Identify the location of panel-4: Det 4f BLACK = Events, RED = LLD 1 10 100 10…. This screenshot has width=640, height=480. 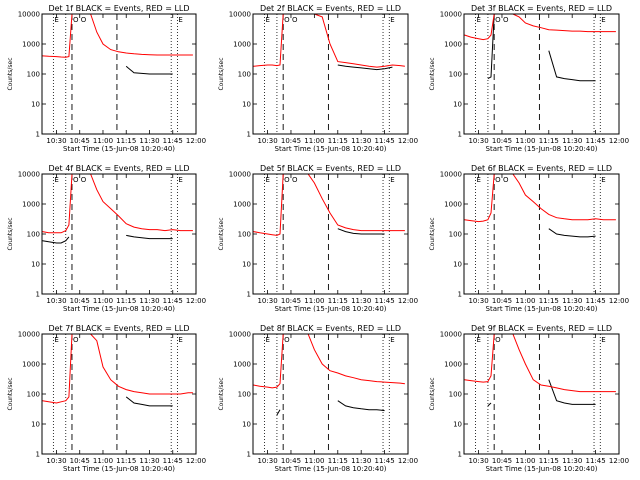
(106, 238).